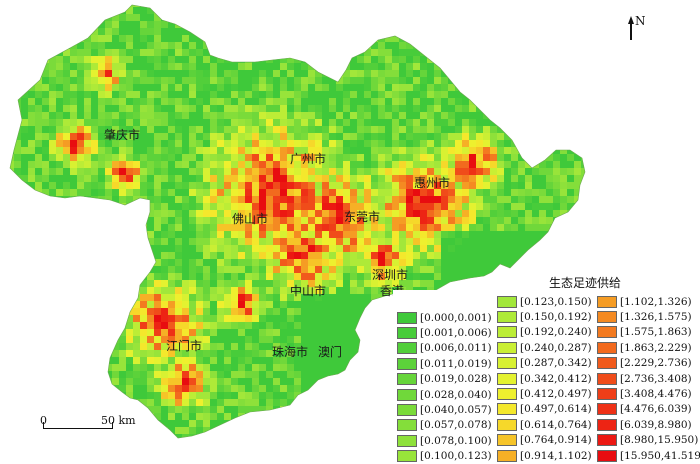  I want to click on north-letter: N, so click(640, 21).